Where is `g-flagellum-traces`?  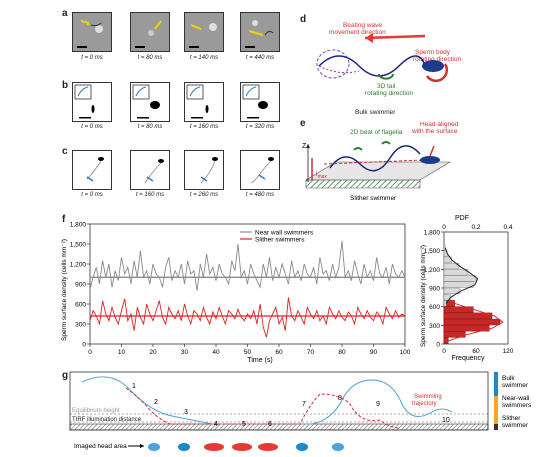
g-flagellum-traces is located at coordinates (267, 400).